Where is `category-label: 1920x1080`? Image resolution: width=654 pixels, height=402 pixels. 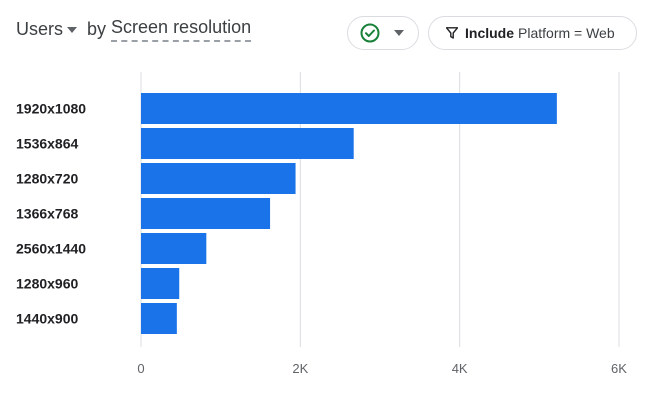
category-label: 1920x1080 is located at coordinates (51, 109).